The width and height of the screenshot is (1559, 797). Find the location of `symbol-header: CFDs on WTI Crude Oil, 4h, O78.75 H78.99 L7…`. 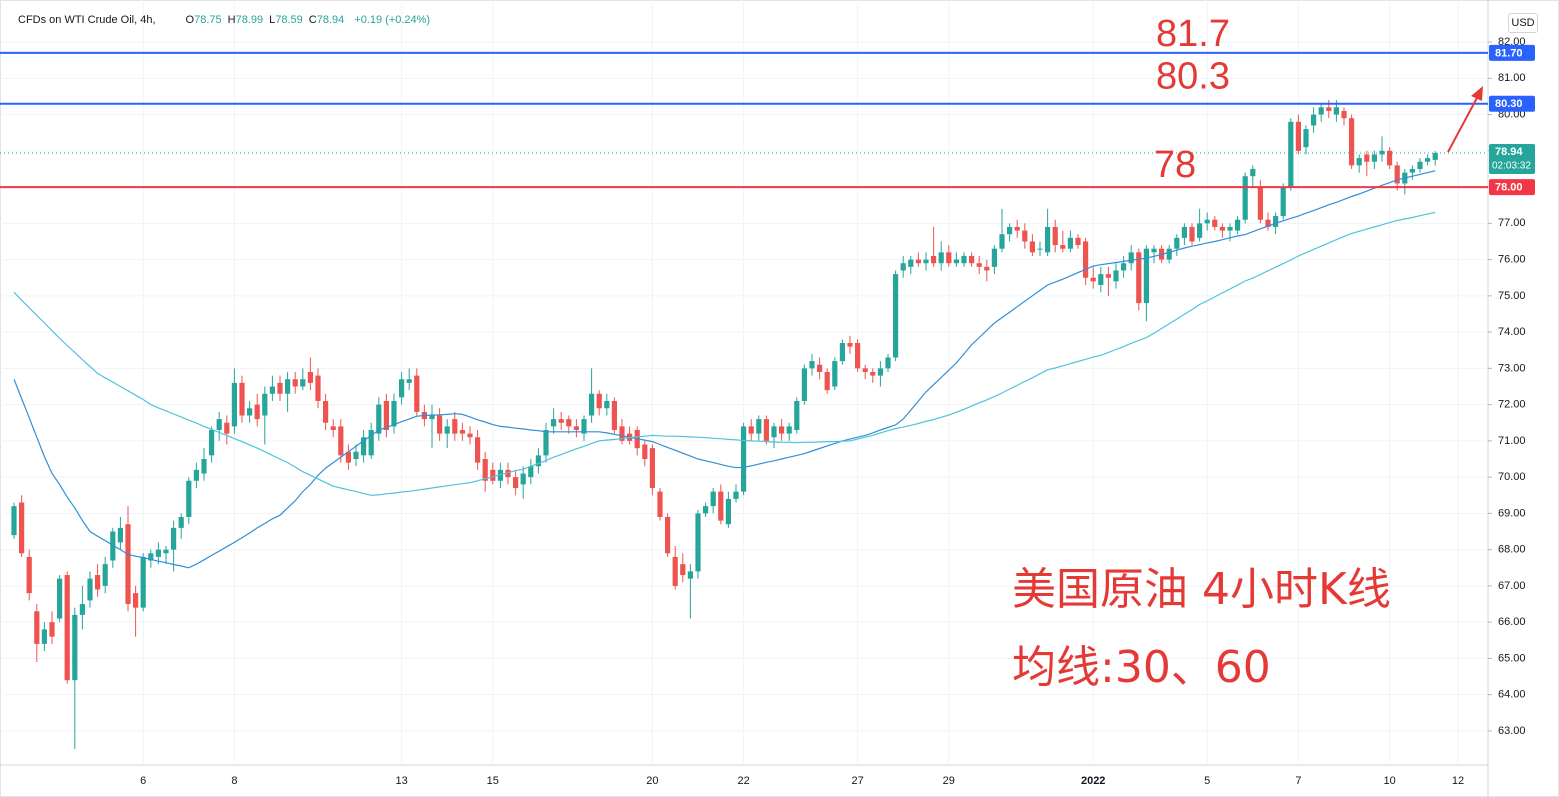

symbol-header: CFDs on WTI Crude Oil, 4h, O78.75 H78.99 L7… is located at coordinates (227, 20).